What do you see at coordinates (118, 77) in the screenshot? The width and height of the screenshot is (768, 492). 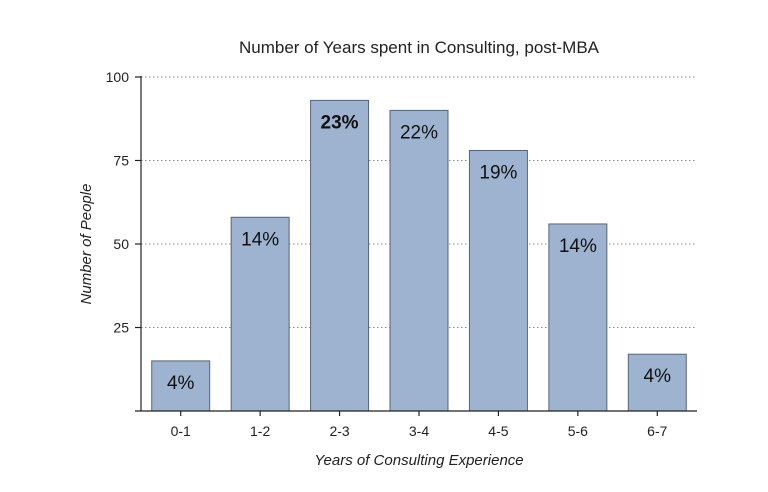 I see `y-tick-label: 100` at bounding box center [118, 77].